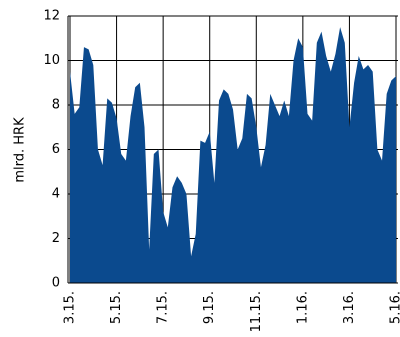 Image resolution: width=400 pixels, height=337 pixels. What do you see at coordinates (56, 238) in the screenshot?
I see `y-tick-label: 2` at bounding box center [56, 238].